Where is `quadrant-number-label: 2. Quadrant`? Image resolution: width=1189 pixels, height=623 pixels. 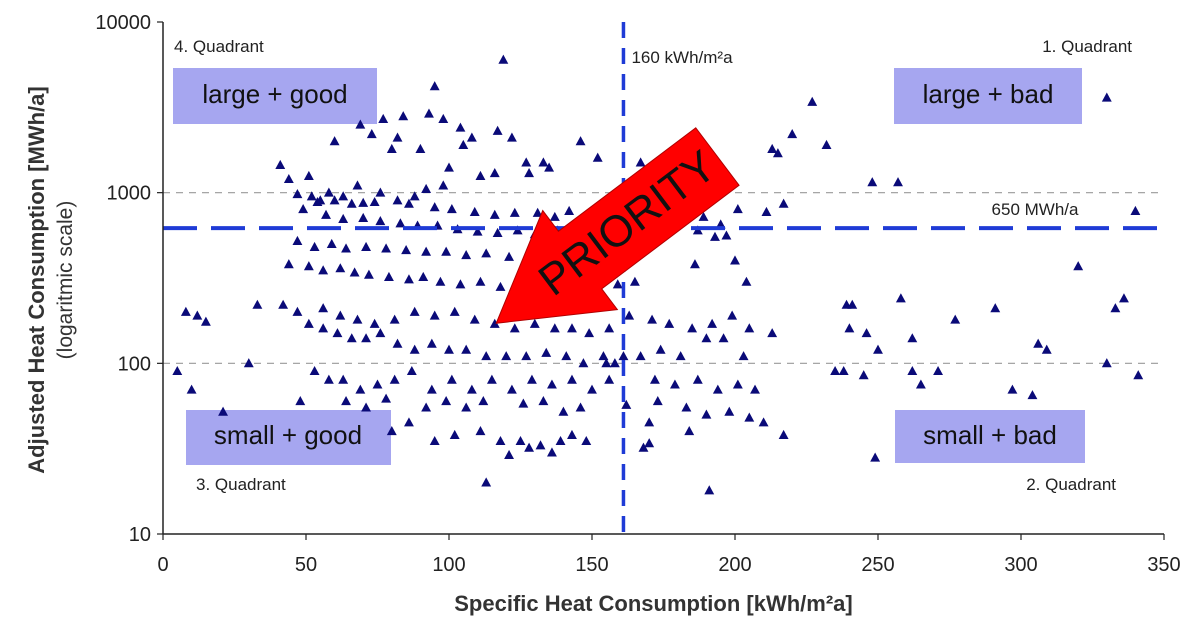 quadrant-number-label: 2. Quadrant is located at coordinates (1071, 484).